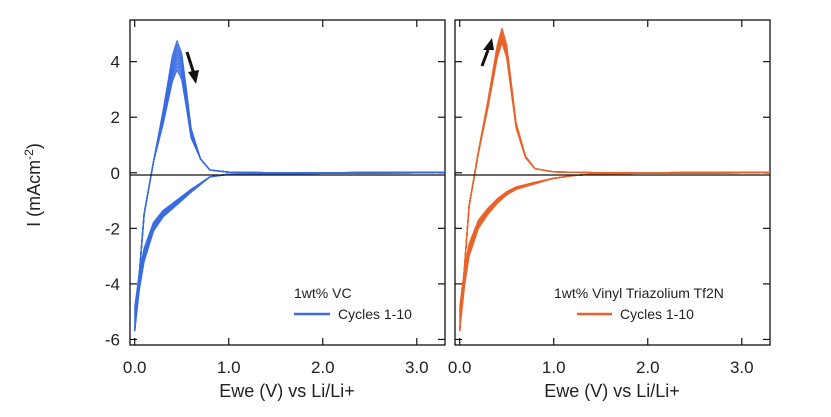 The width and height of the screenshot is (831, 417). Describe the element at coordinates (192, 67) in the screenshot. I see `panel-left-arrow` at that location.